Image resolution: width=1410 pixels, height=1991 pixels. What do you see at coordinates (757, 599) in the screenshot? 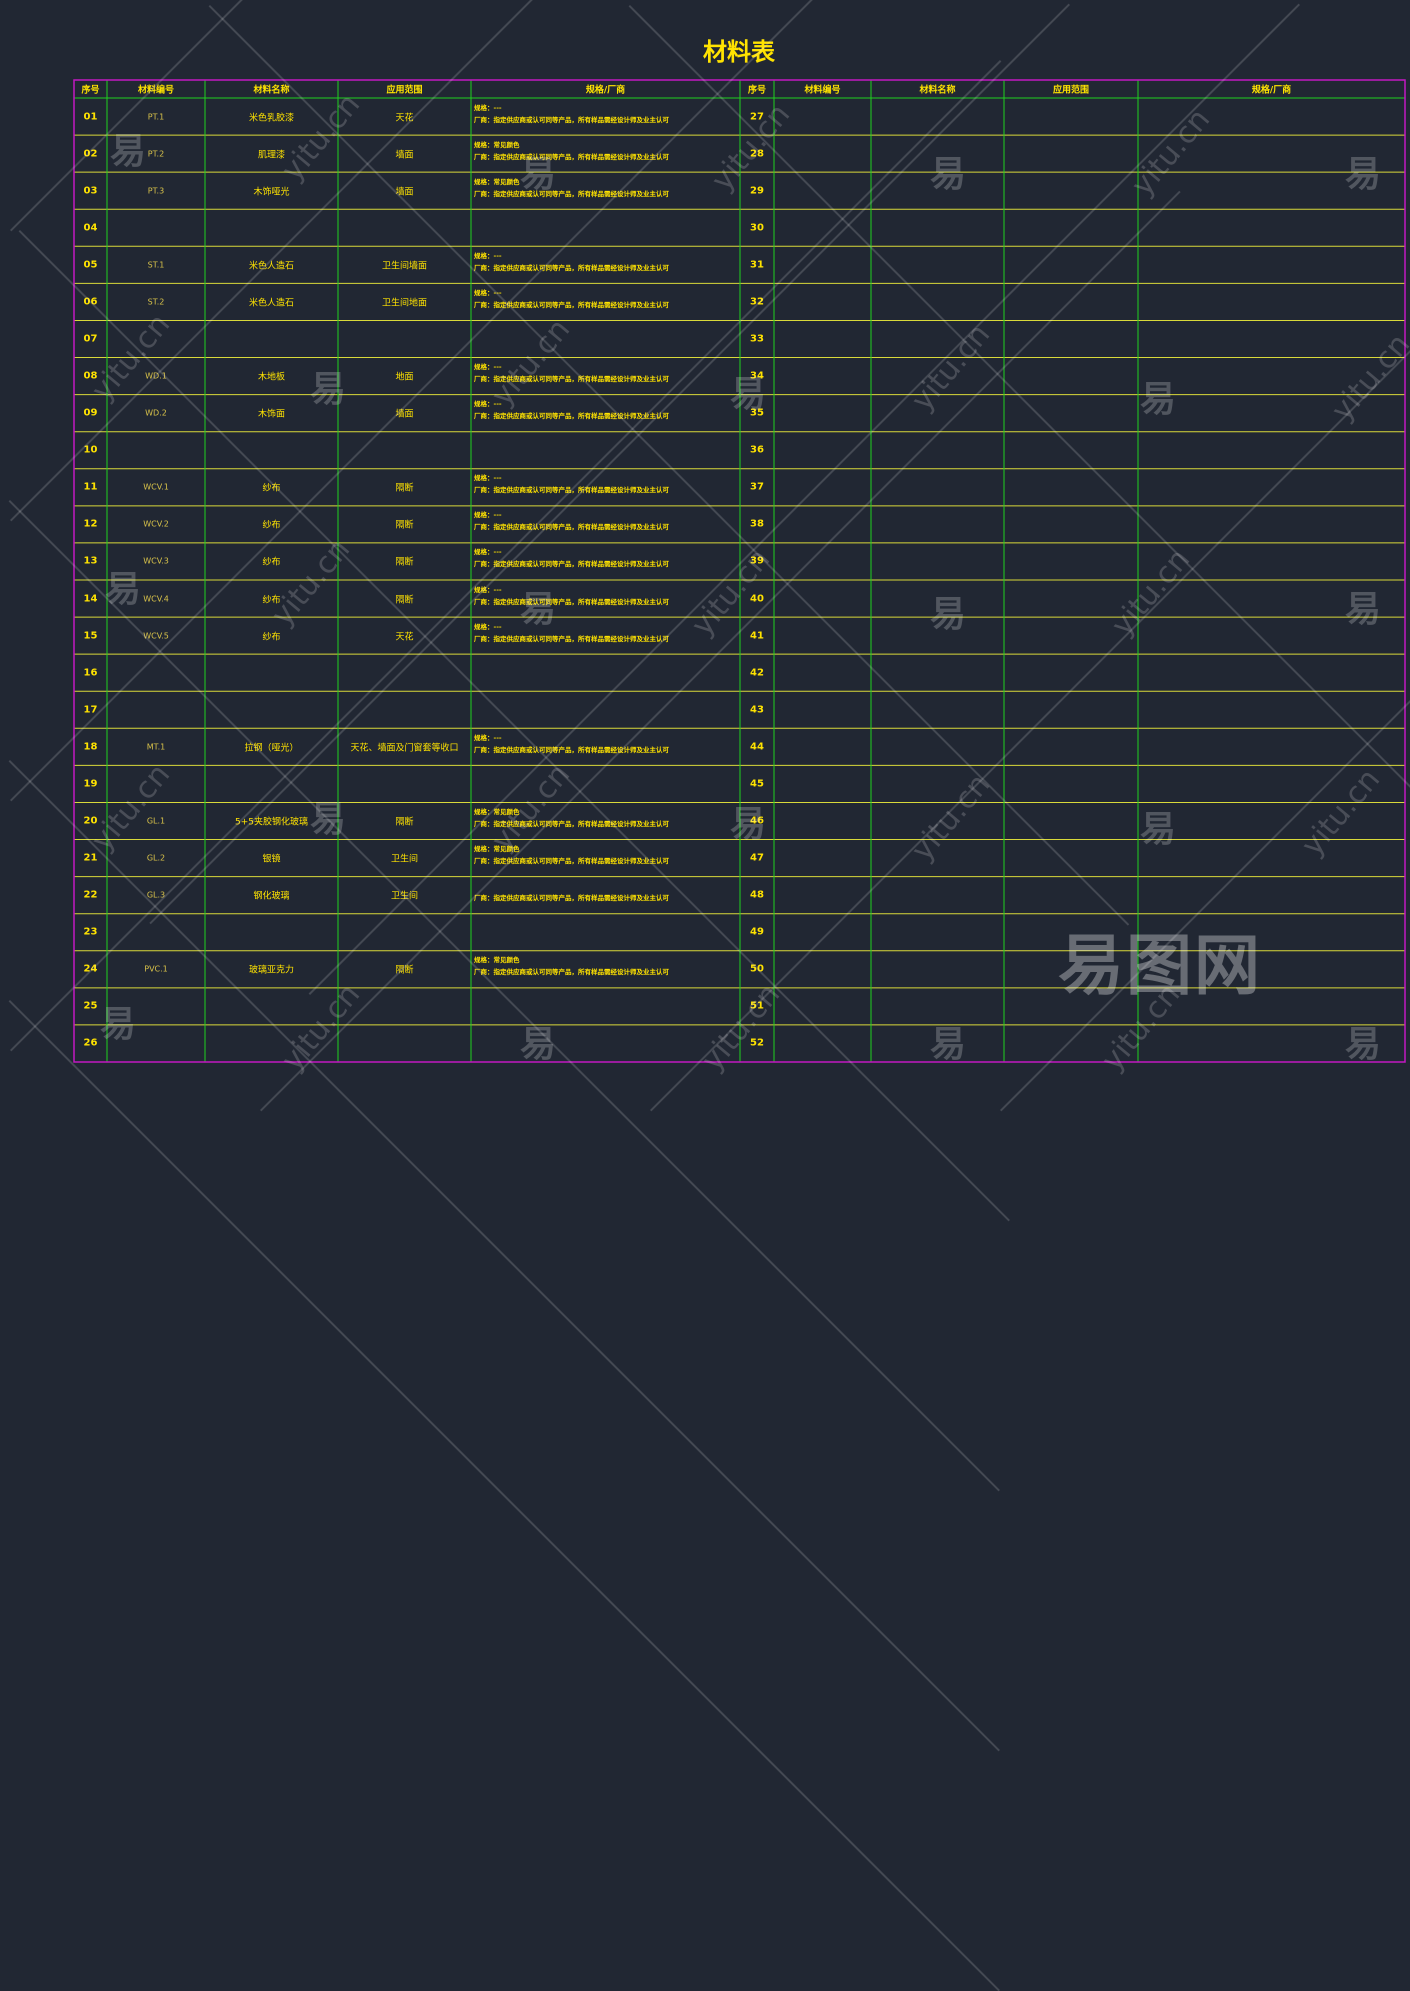
I see `row-index: 40` at bounding box center [757, 599].